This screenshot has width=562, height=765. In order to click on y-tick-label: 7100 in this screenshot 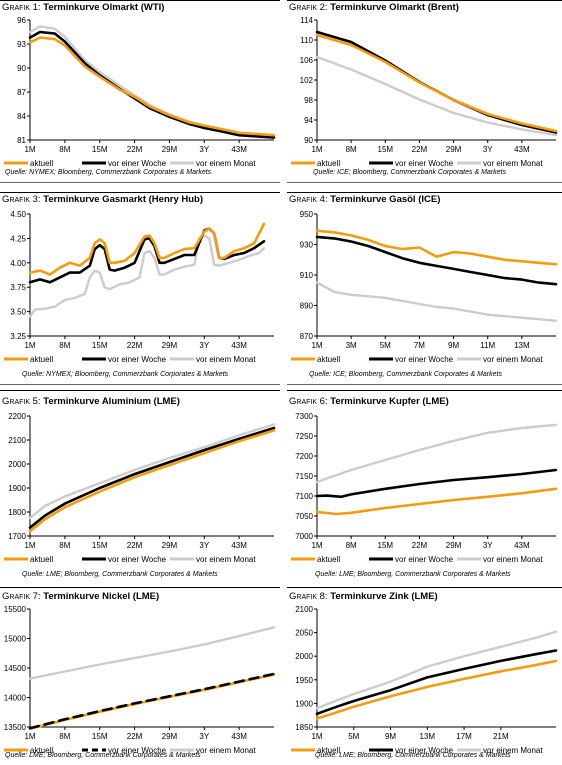, I will do `click(304, 496)`.